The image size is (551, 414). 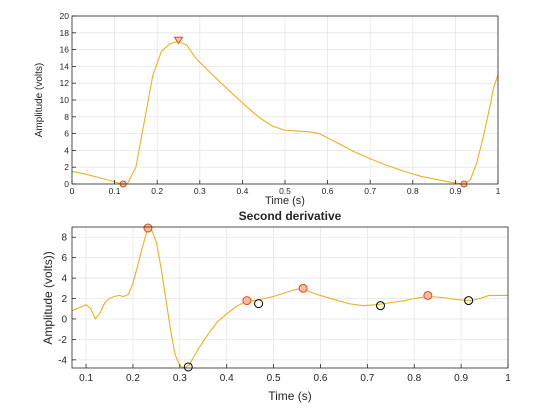 What do you see at coordinates (65, 50) in the screenshot?
I see `y-tick-label: 16` at bounding box center [65, 50].